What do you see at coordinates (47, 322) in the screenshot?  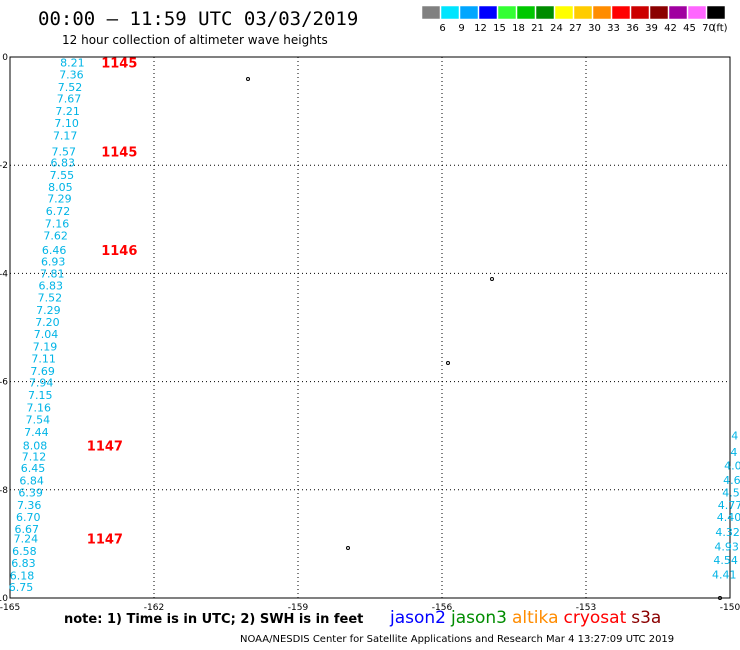 I see `wave-height-value: 7.20` at bounding box center [47, 322].